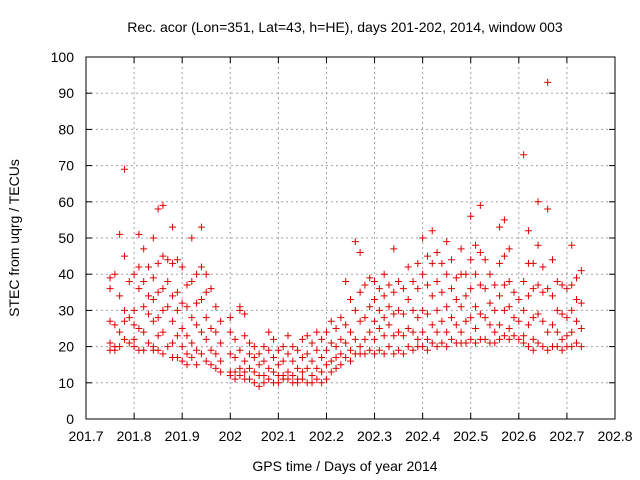 The height and width of the screenshot is (480, 640). Describe the element at coordinates (66, 93) in the screenshot. I see `y-tick-label: 90` at that location.